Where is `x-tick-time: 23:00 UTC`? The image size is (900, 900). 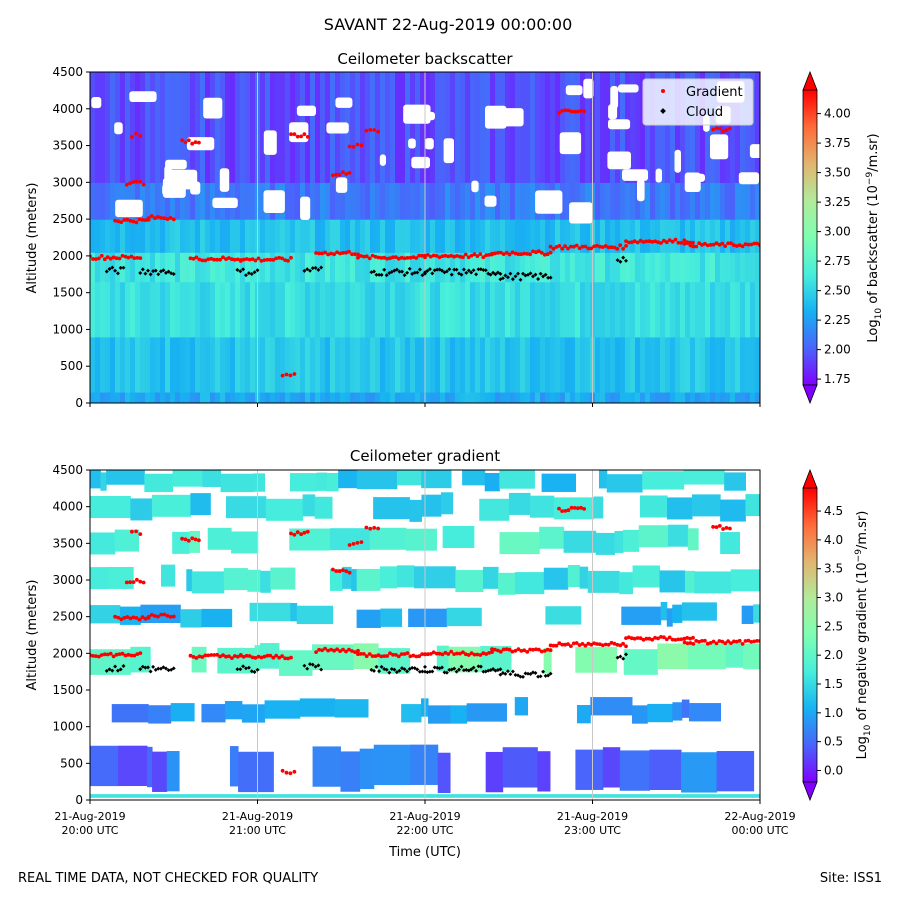
x-tick-time: 23:00 UTC is located at coordinates (592, 830).